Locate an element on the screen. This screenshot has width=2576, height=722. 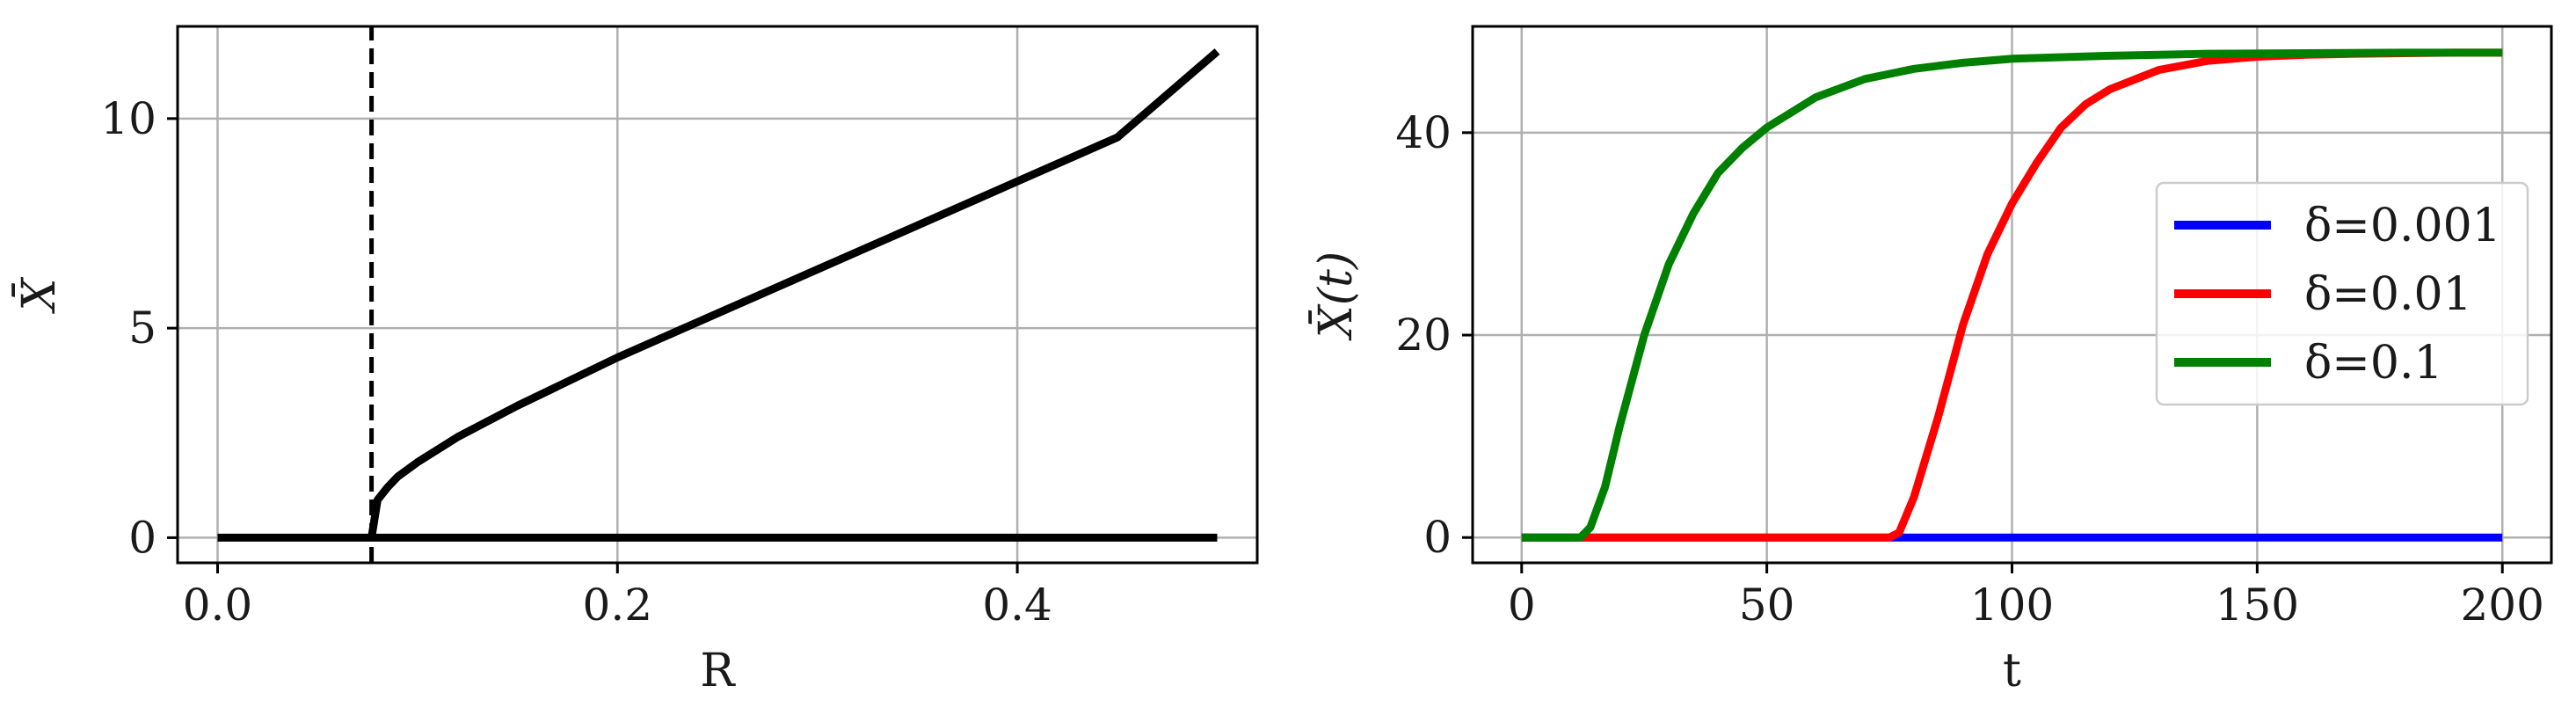
legend-label-1: δ=0.01 is located at coordinates (2388, 294).